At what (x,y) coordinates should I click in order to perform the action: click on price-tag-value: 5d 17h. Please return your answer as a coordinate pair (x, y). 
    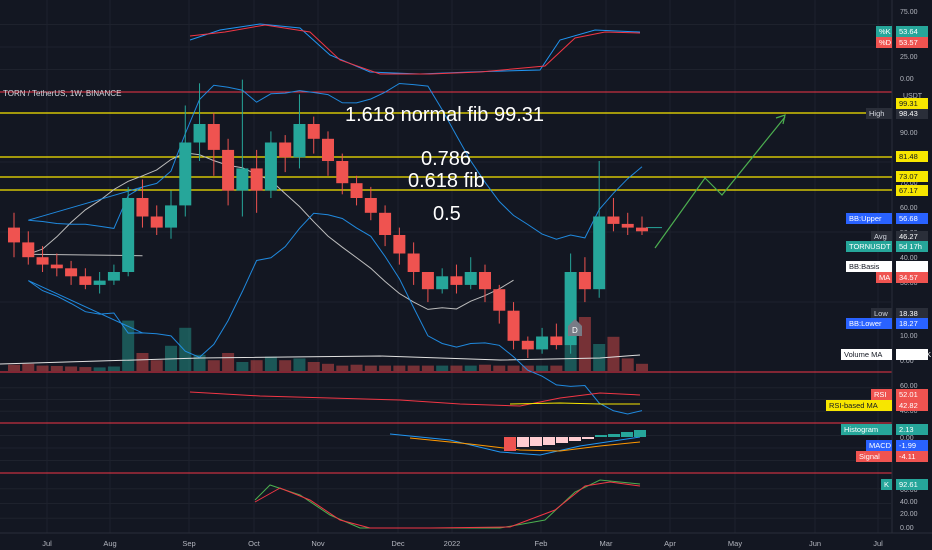
    Looking at the image, I should click on (910, 246).